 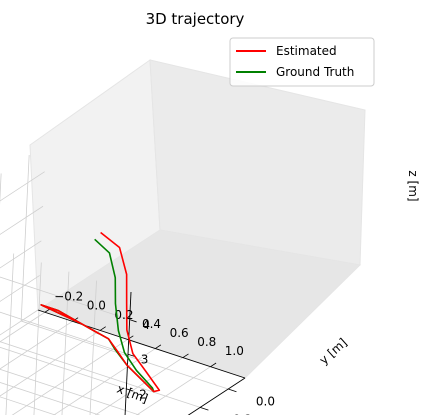 What do you see at coordinates (216, 396) in the screenshot?
I see `y-axis-line` at bounding box center [216, 396].